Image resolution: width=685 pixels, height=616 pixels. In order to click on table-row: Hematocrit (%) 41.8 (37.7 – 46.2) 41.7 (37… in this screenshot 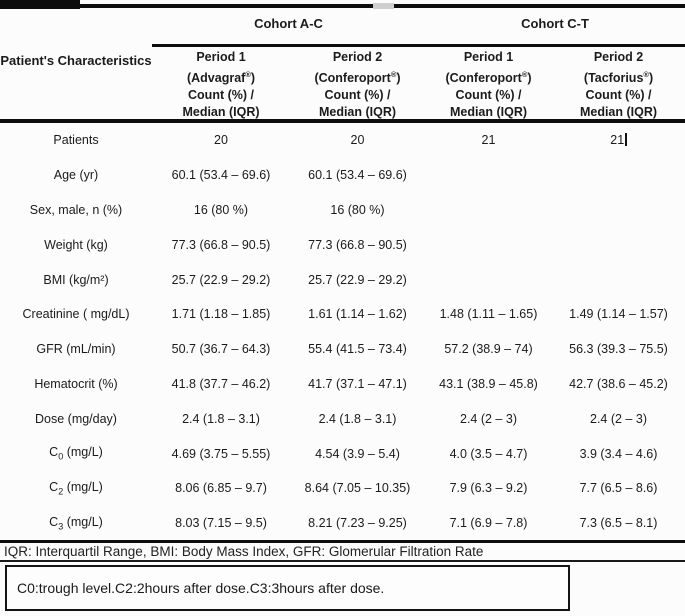, I will do `click(342, 384)`.